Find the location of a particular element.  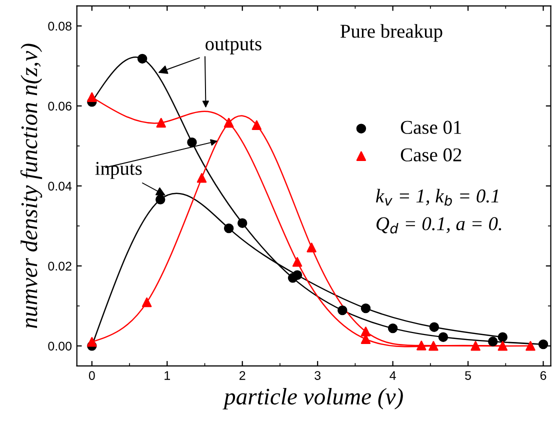

x-tick-label: 4 is located at coordinates (393, 375).